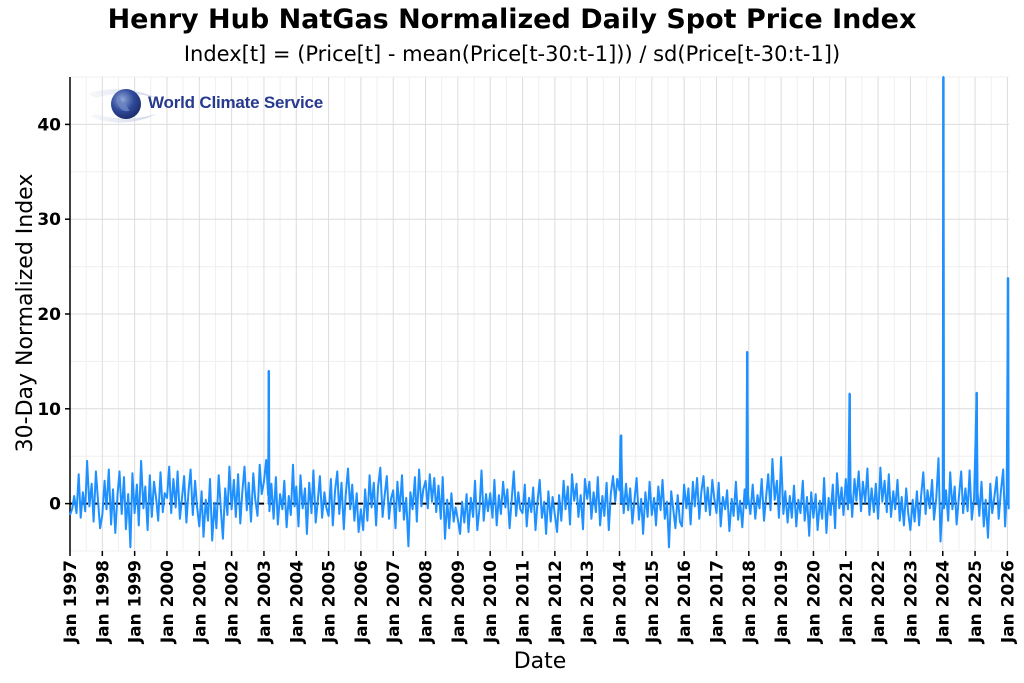 Image resolution: width=1024 pixels, height=683 pixels. I want to click on x-tick-label: Jan 2019, so click(782, 602).